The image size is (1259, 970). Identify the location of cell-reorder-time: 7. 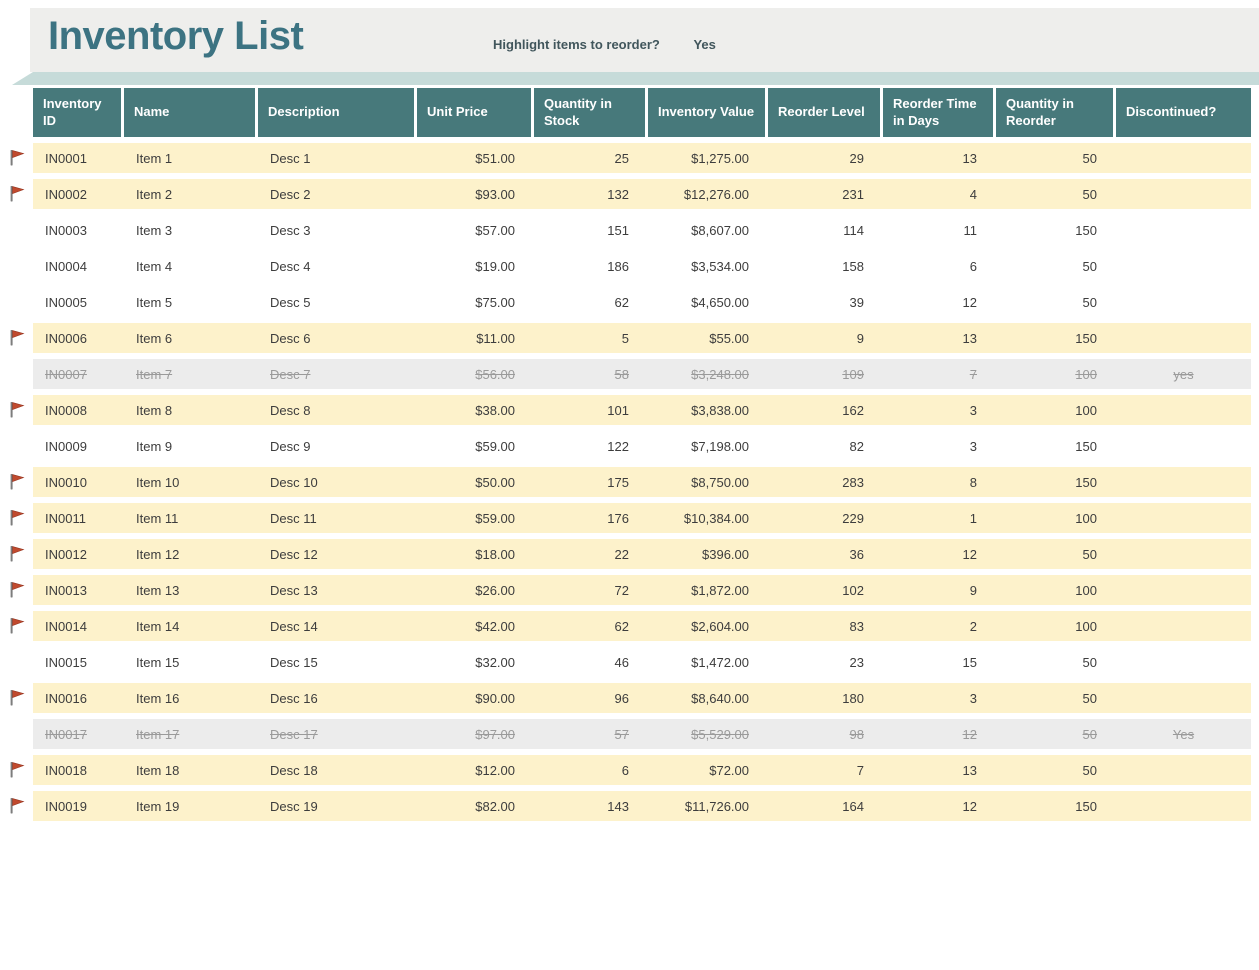
(973, 374).